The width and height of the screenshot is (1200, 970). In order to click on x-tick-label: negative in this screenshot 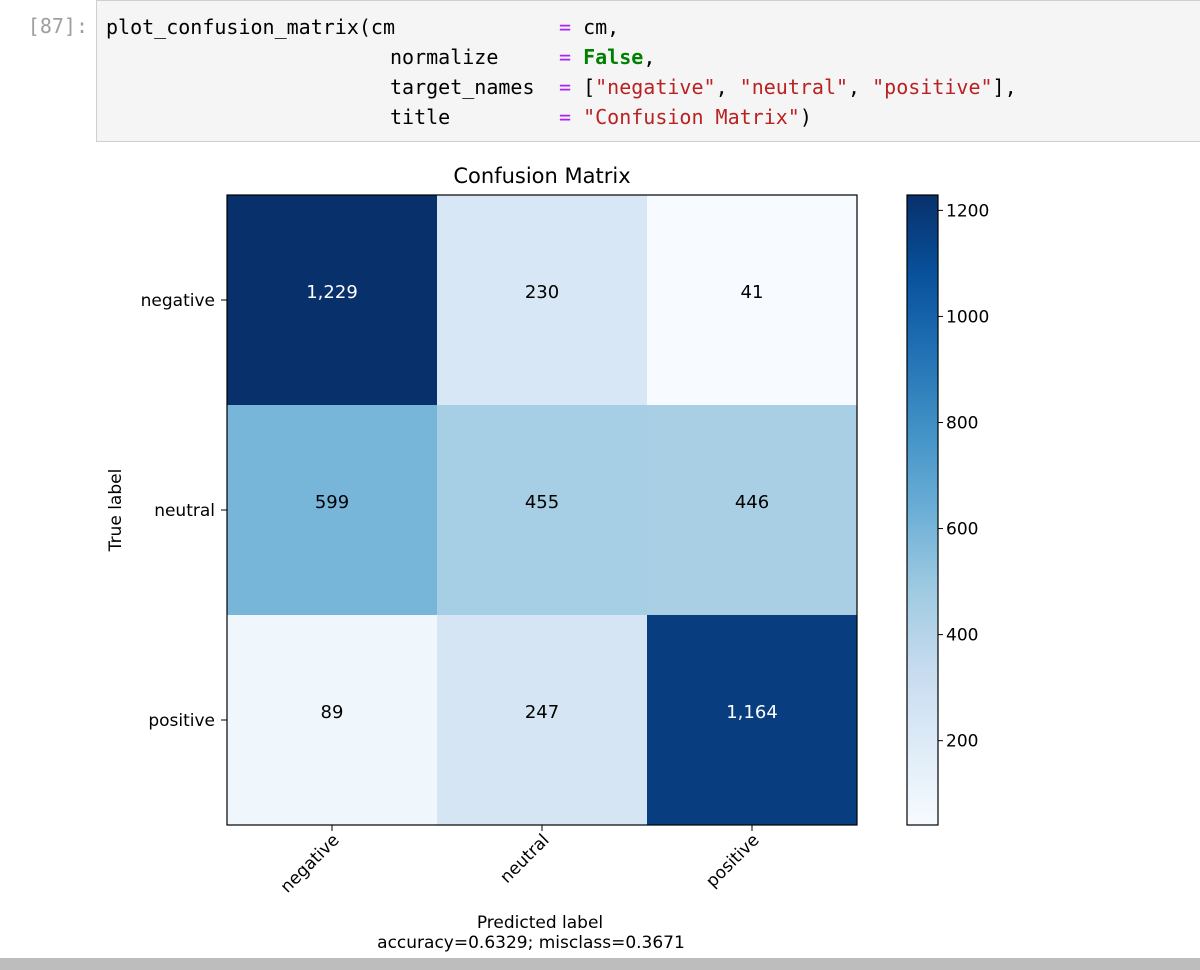, I will do `click(310, 863)`.